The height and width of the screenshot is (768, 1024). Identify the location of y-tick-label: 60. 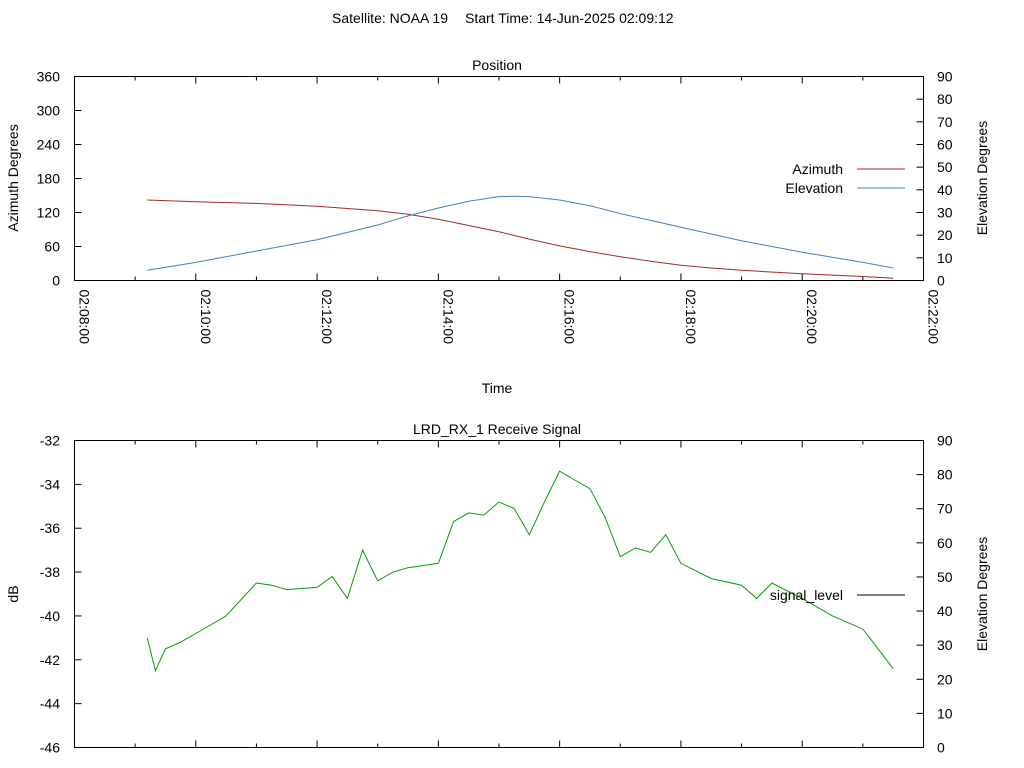
(52, 247).